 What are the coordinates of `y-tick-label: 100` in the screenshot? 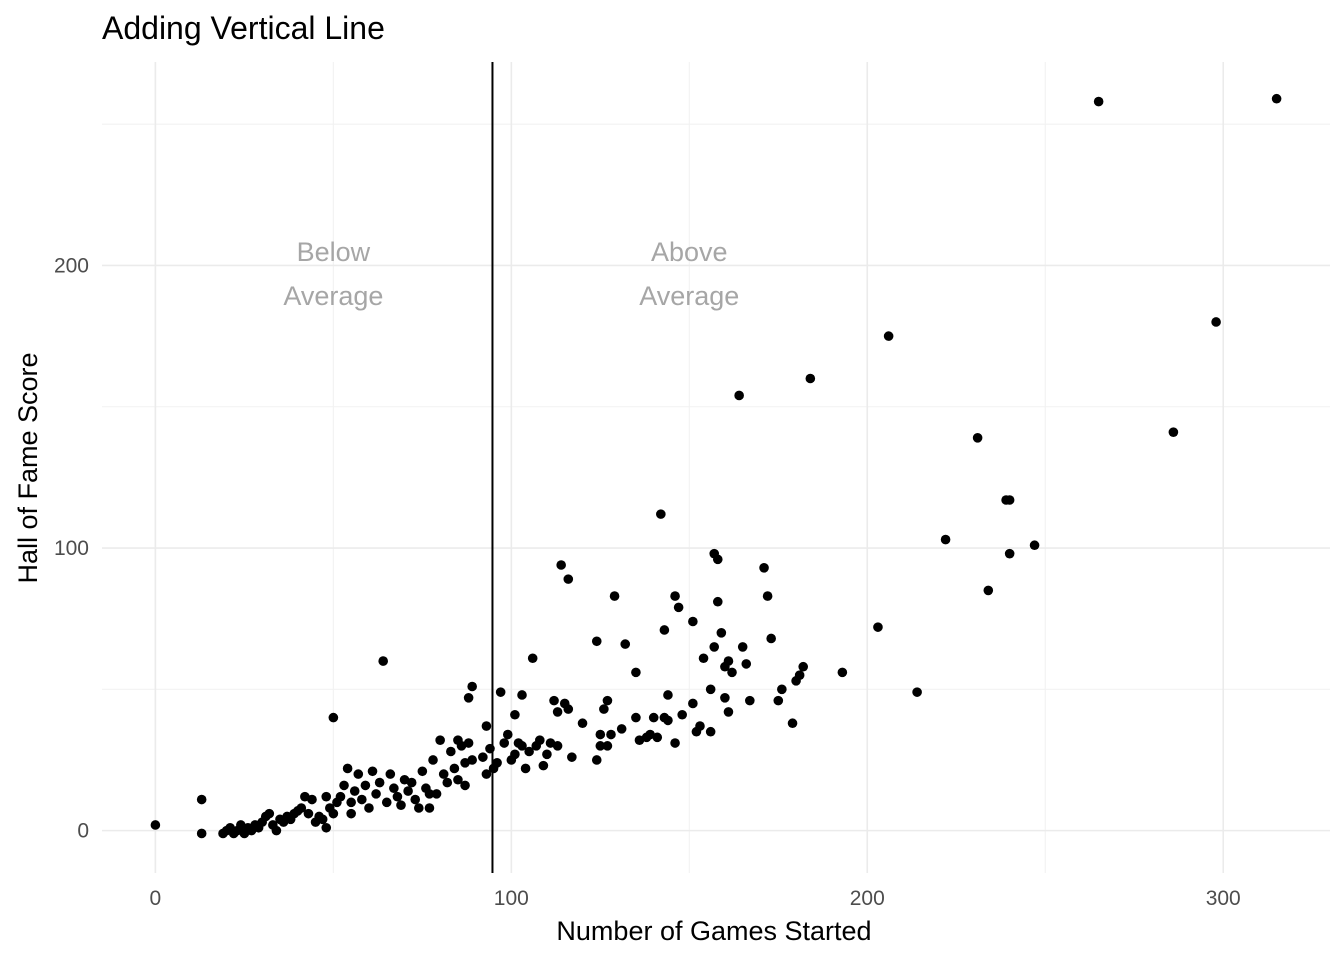 It's located at (71, 548).